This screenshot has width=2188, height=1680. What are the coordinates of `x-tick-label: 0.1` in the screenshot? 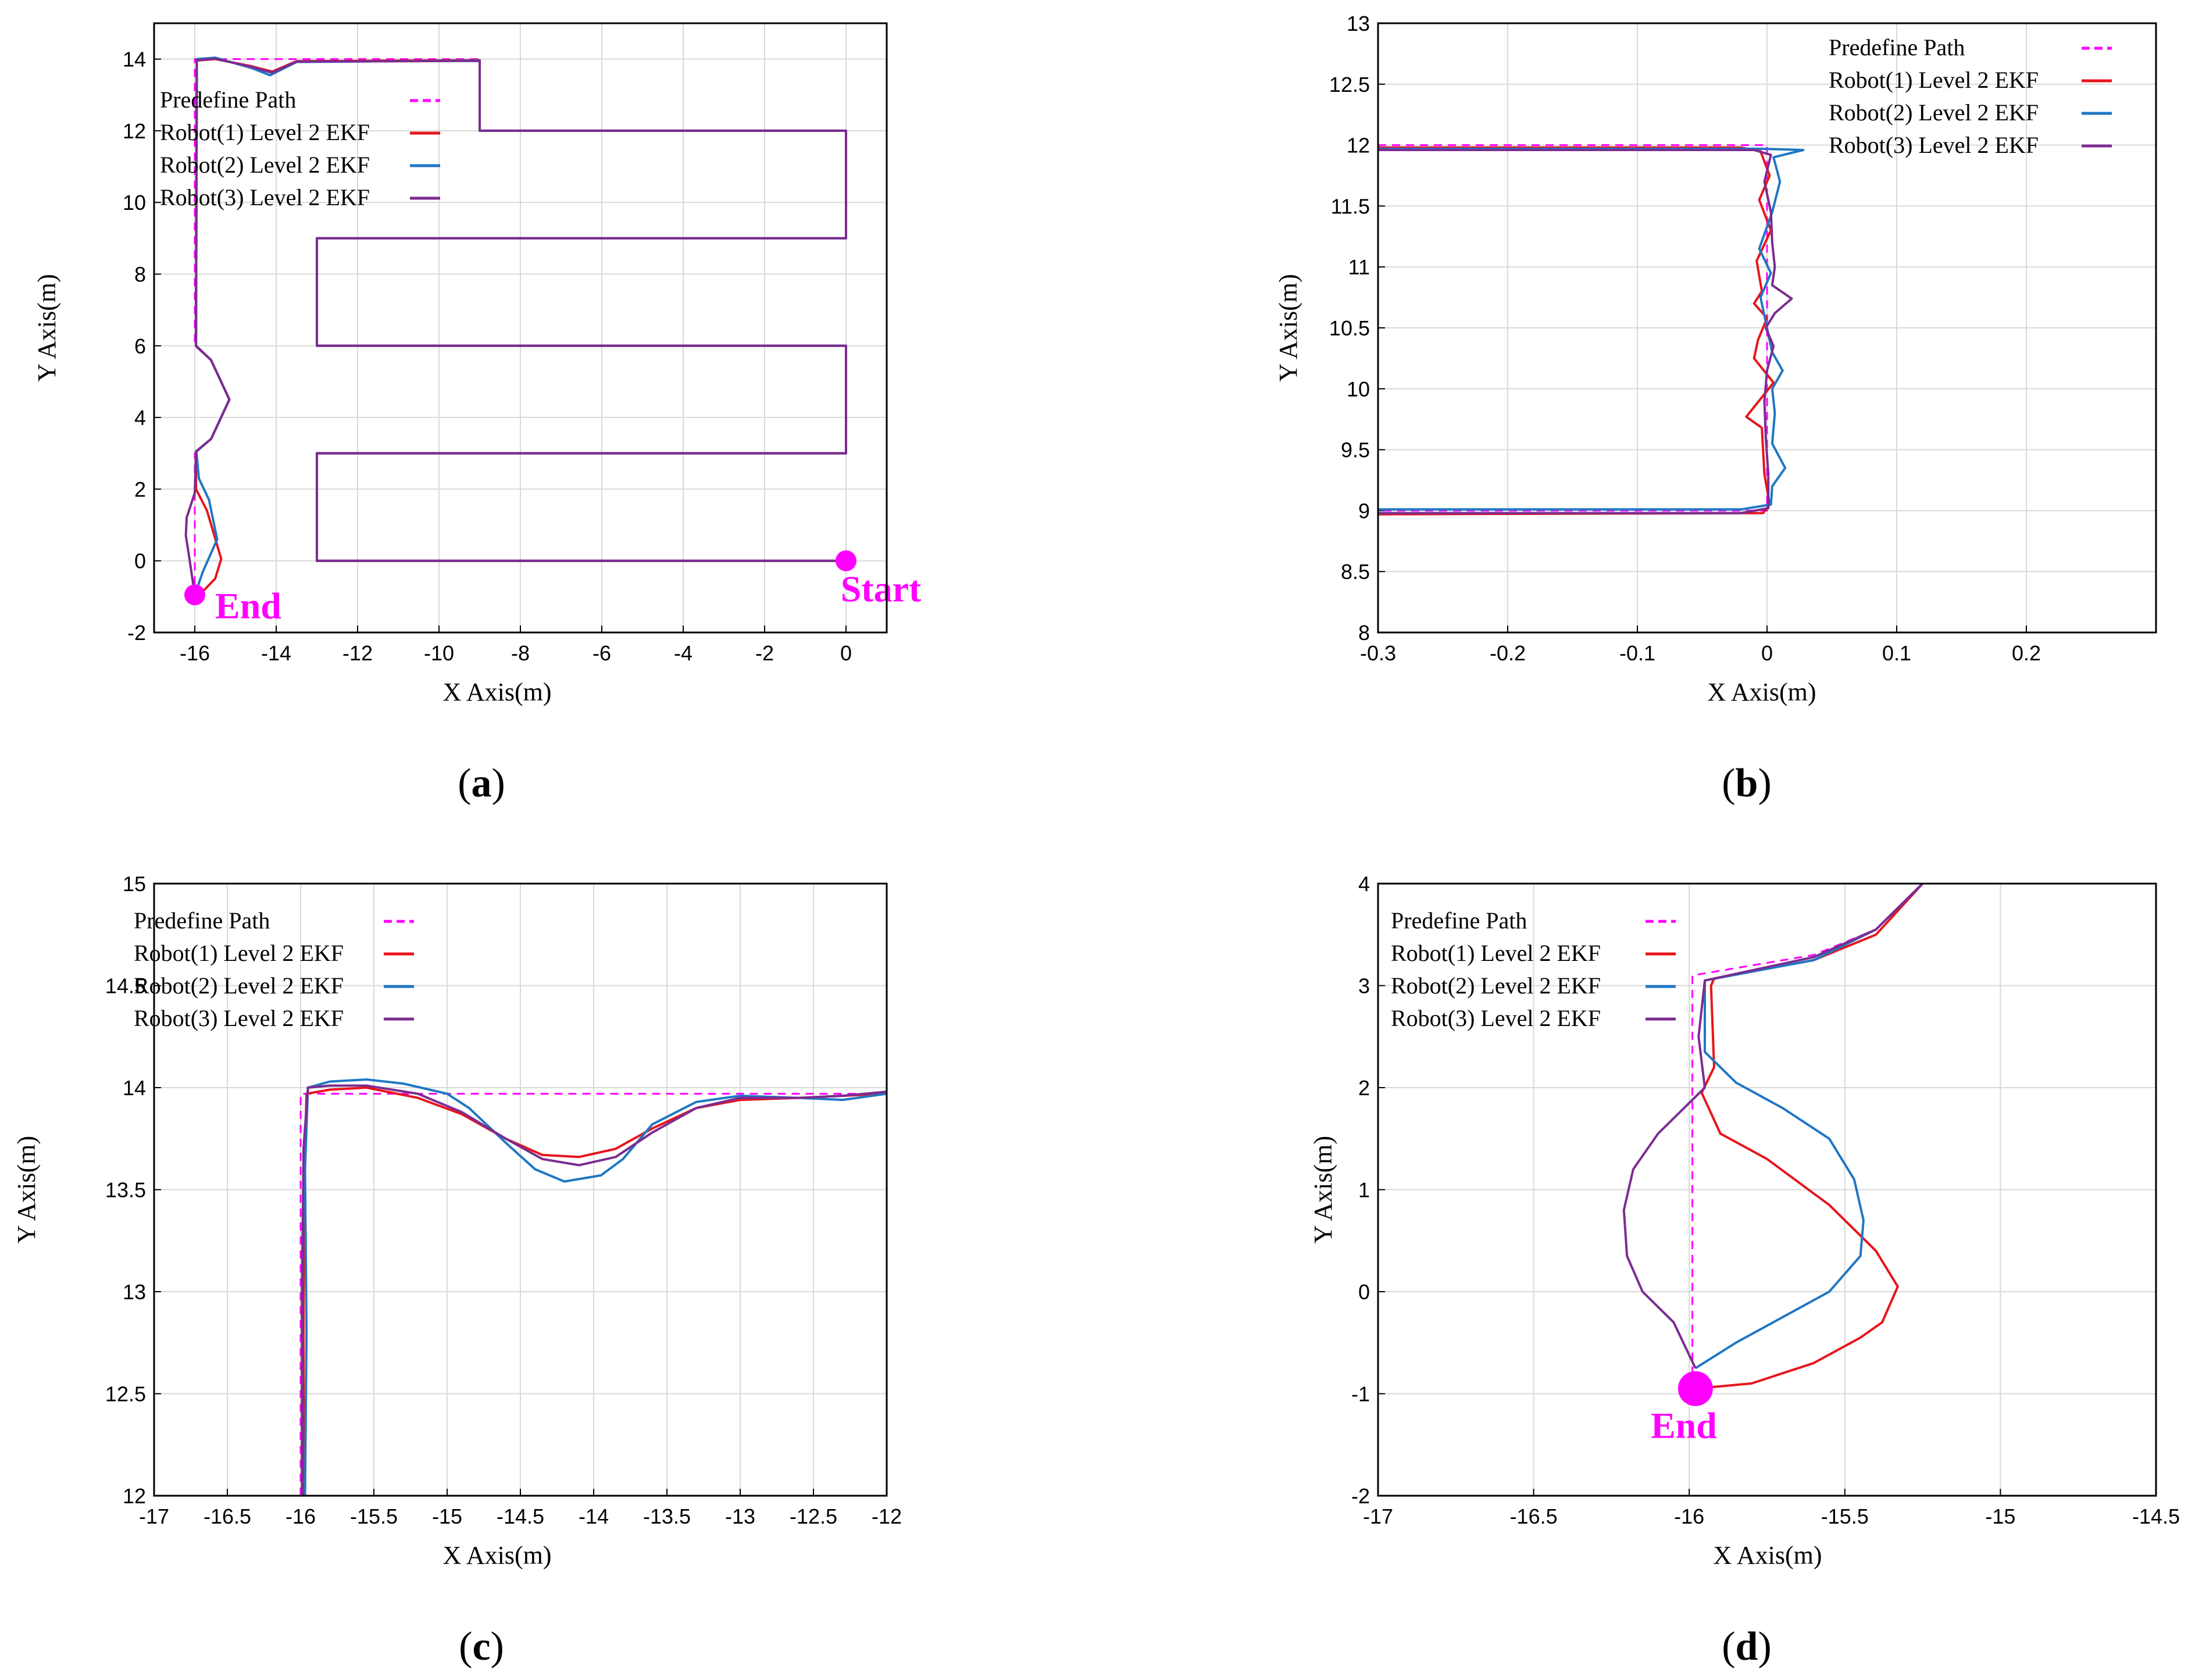 It's located at (1896, 653).